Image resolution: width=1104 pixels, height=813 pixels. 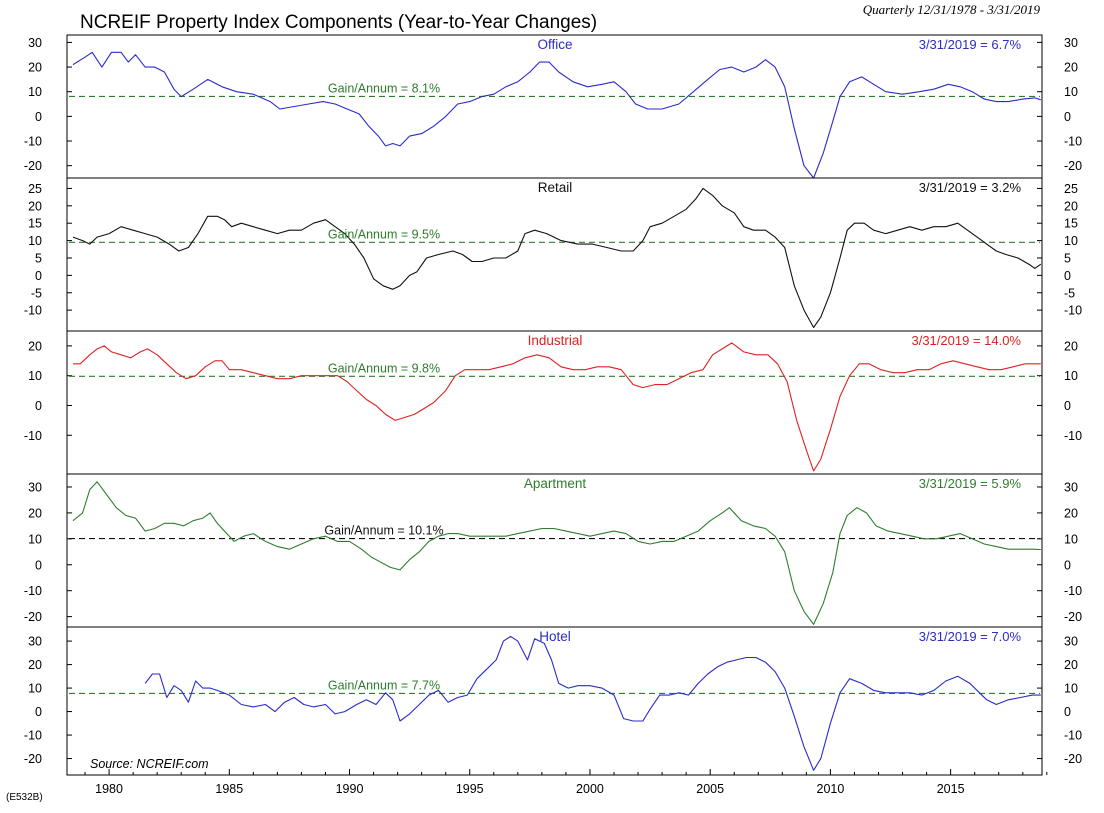 I want to click on y-tick-label-left-hotel: 10, so click(x=35, y=689).